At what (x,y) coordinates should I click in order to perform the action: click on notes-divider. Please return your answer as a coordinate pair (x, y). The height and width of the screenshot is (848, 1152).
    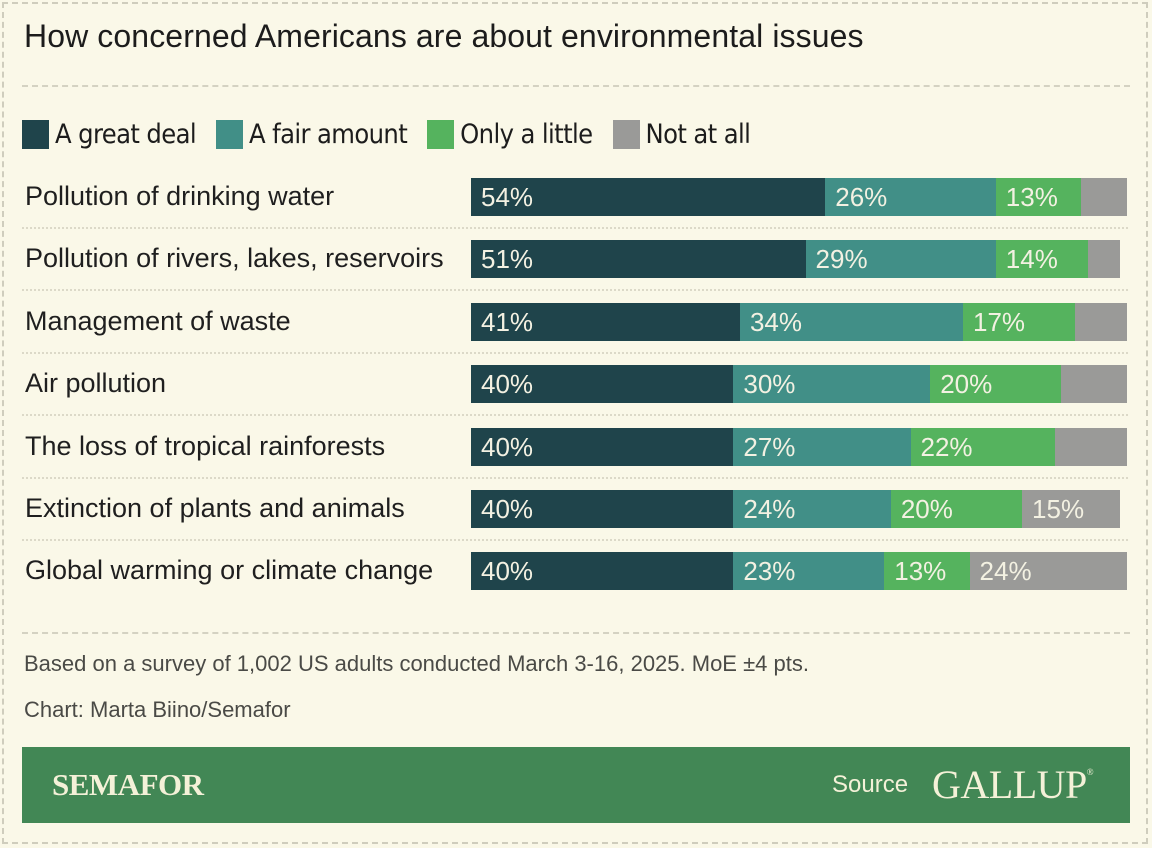
    Looking at the image, I should click on (576, 633).